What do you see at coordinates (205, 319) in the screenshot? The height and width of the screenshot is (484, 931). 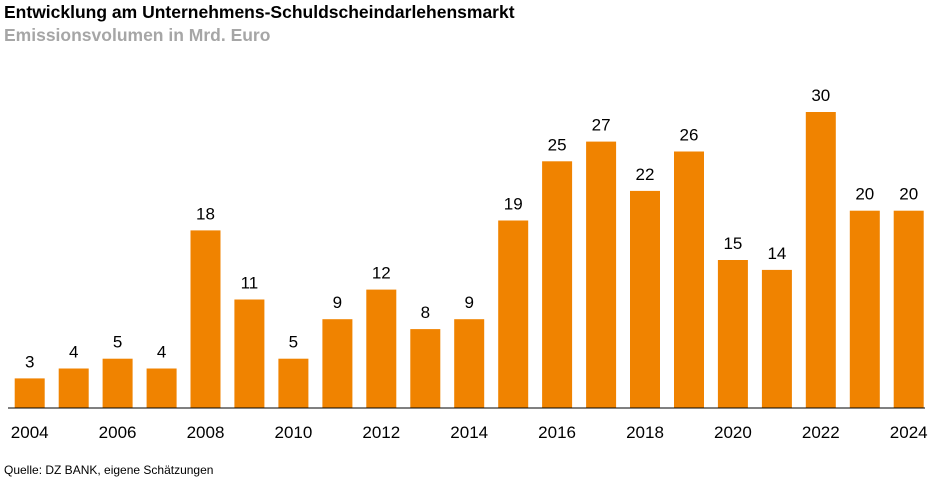 I see `bar-2008` at bounding box center [205, 319].